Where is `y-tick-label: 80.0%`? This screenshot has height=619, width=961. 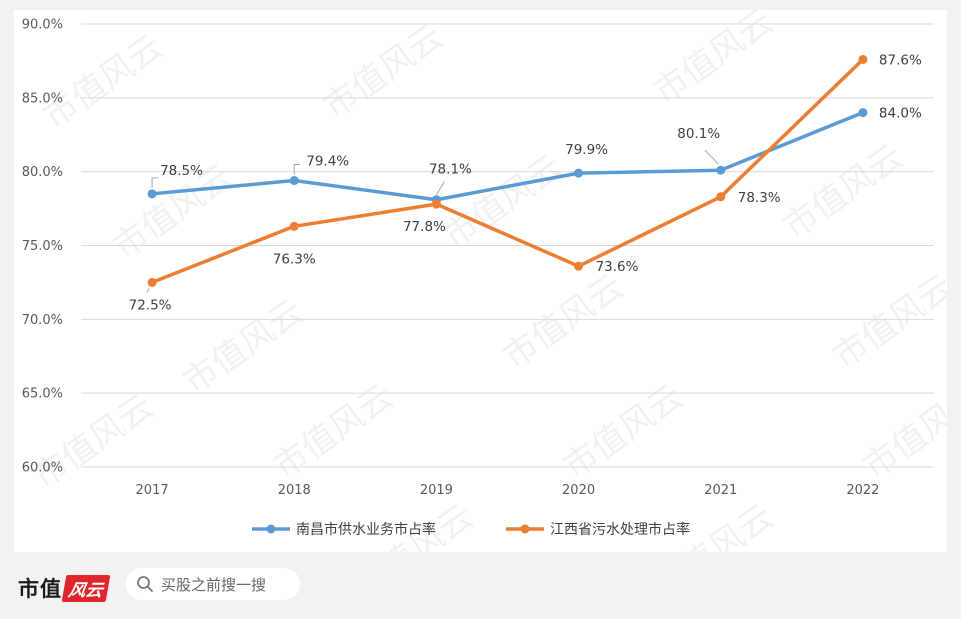
y-tick-label: 80.0% is located at coordinates (42, 172).